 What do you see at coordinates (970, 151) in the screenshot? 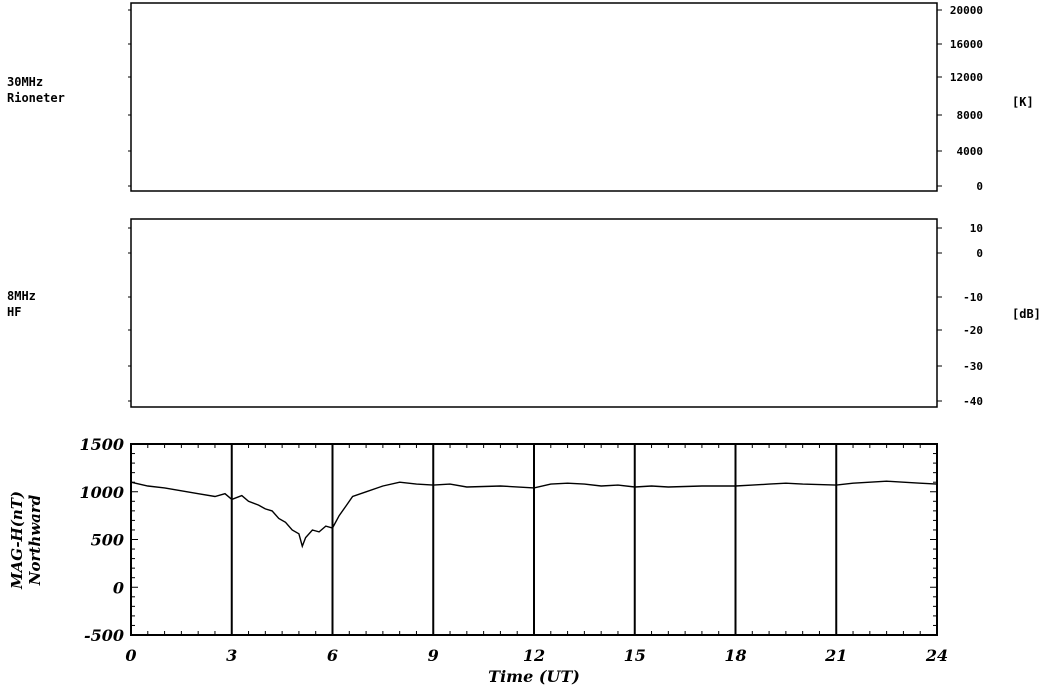
I see `y-tick-label: 4000` at bounding box center [970, 151].